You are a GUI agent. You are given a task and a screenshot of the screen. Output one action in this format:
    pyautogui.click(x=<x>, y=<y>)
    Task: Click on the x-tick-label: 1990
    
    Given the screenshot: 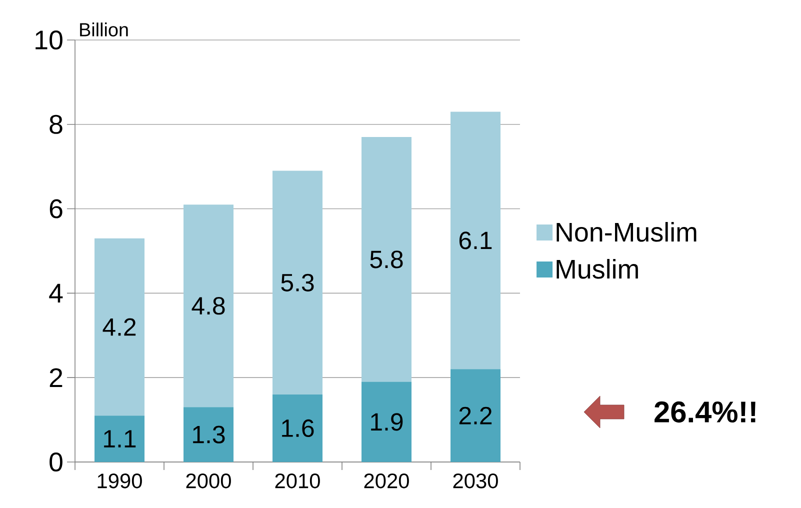 What is the action you would take?
    pyautogui.click(x=120, y=481)
    